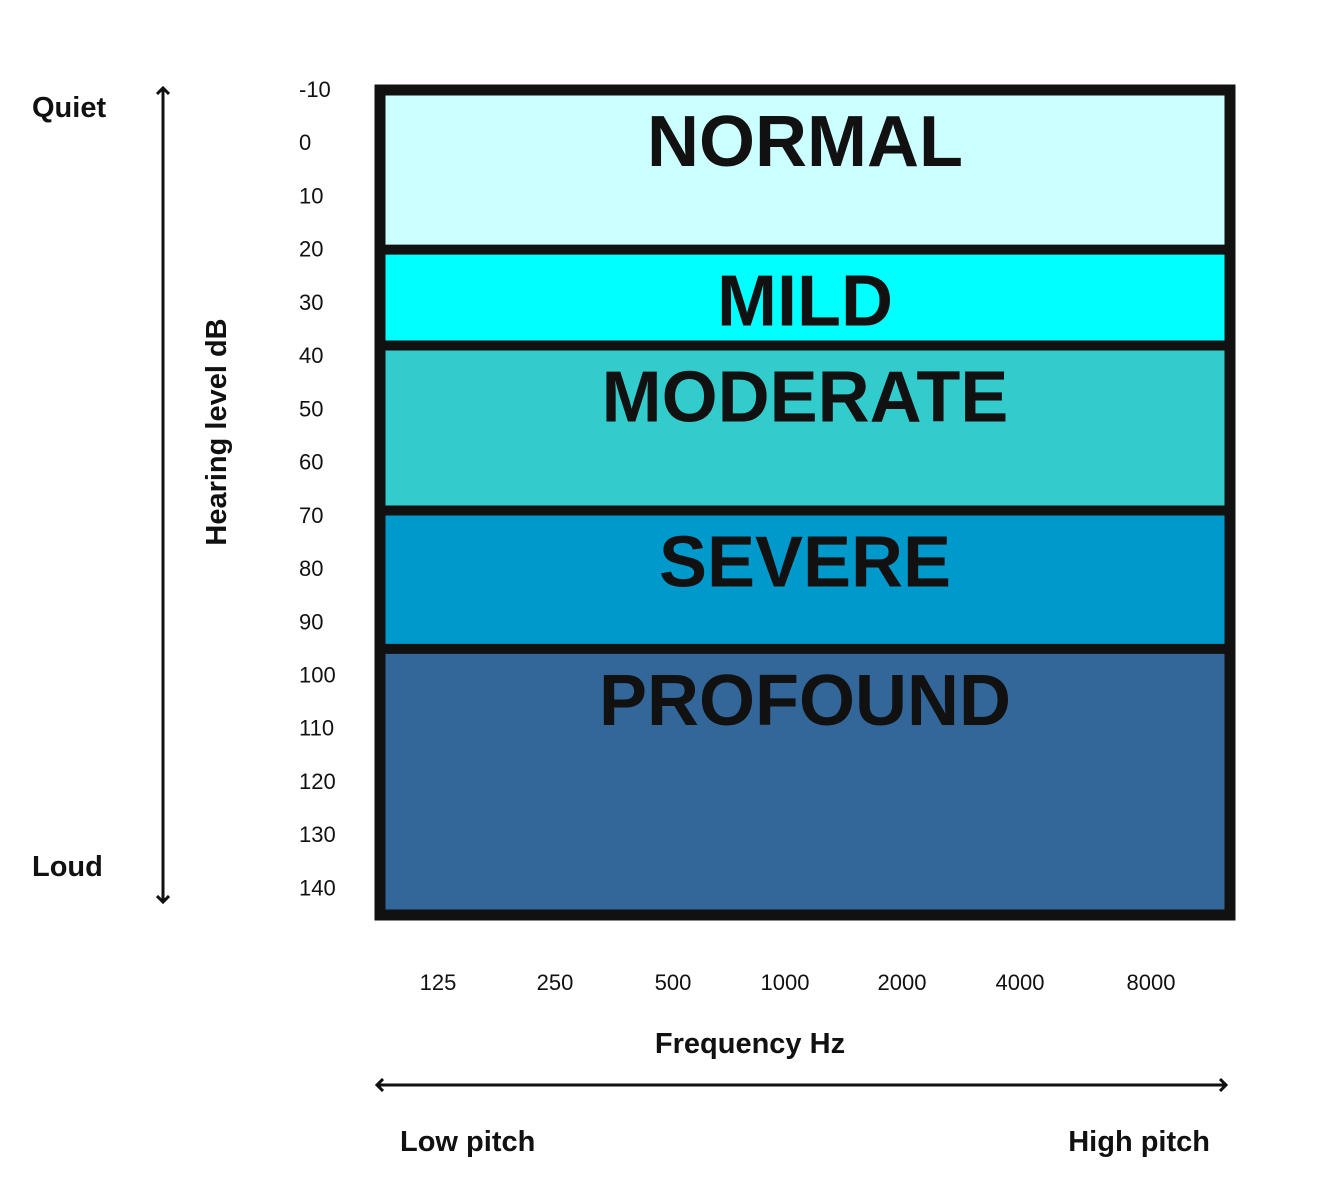 The image size is (1334, 1196). What do you see at coordinates (1020, 982) in the screenshot?
I see `x-tick-label: 4000` at bounding box center [1020, 982].